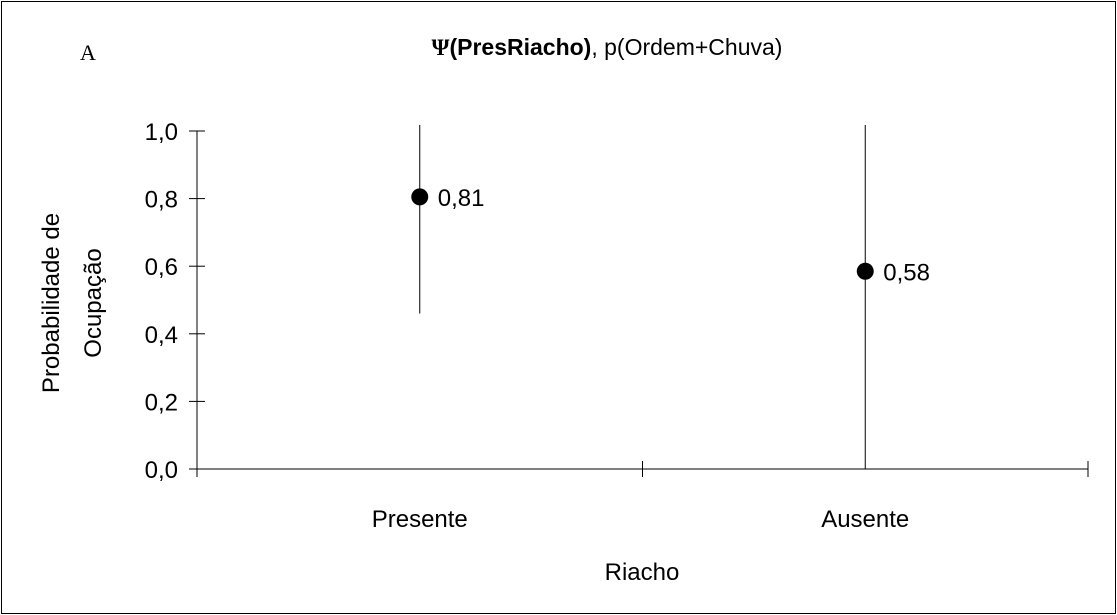 The height and width of the screenshot is (615, 1117). I want to click on y-tick-label: 0,8, so click(161, 200).